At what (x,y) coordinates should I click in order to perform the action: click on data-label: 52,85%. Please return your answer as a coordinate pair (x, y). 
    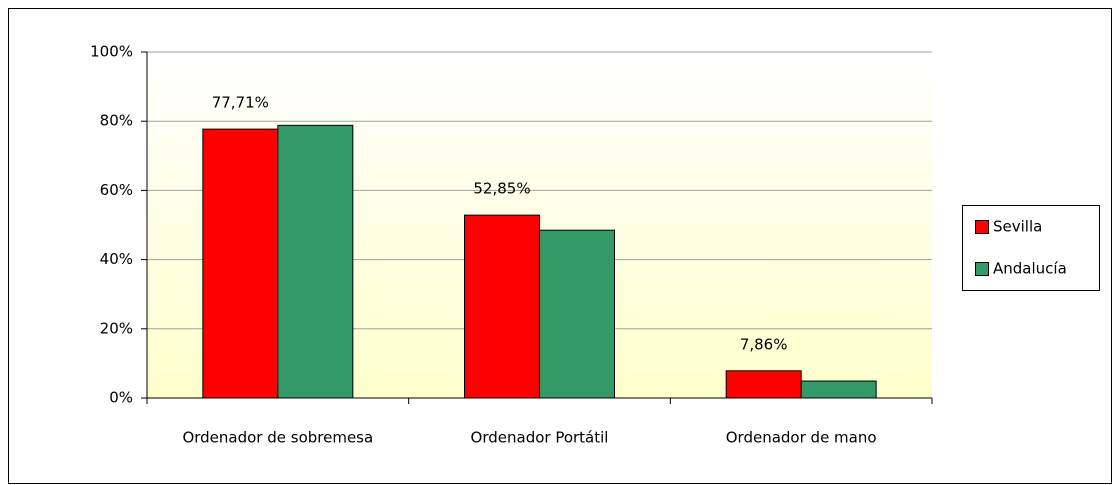
    Looking at the image, I should click on (501, 189).